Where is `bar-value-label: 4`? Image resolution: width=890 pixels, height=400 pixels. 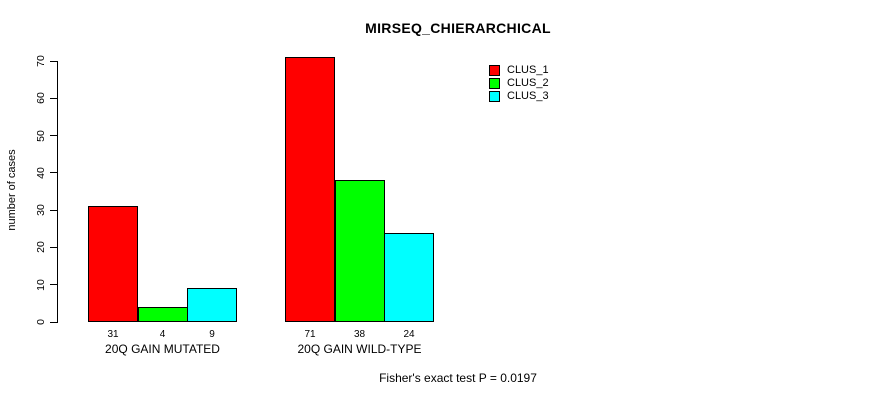 bar-value-label: 4 is located at coordinates (162, 334).